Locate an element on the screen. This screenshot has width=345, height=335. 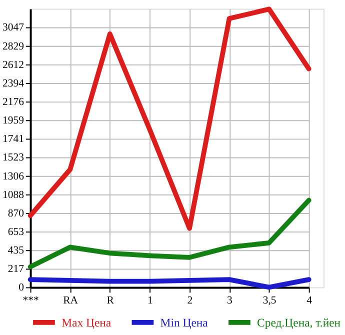
y-tick-label: 1306 is located at coordinates (13, 176).